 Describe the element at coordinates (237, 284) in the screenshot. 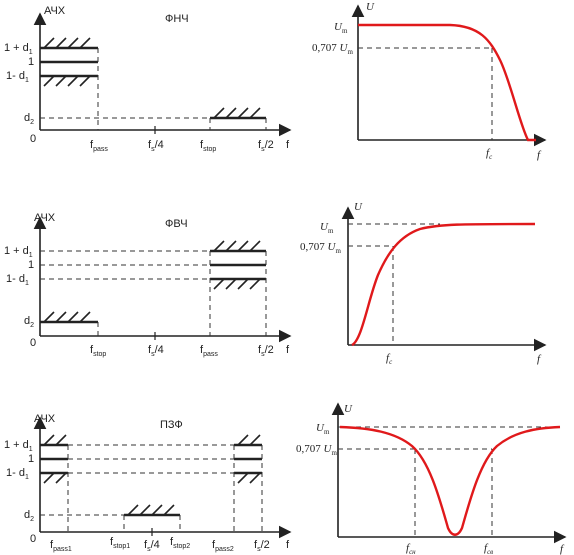

I see `hpf-hatch-lower` at that location.